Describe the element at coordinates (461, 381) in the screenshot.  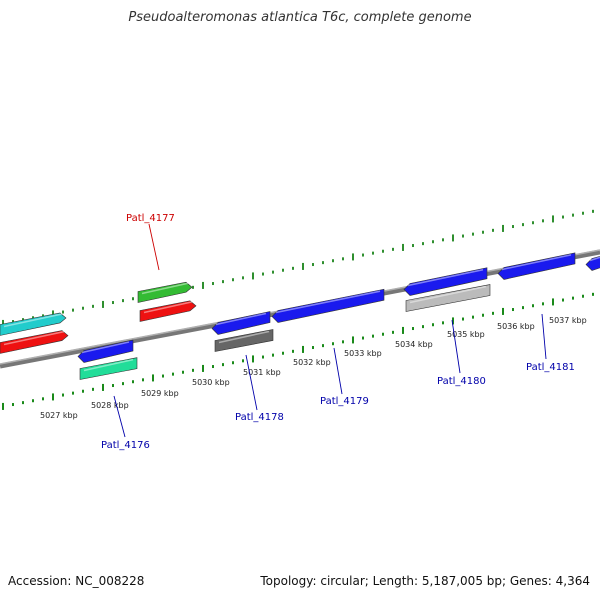
I see `gene-label: Patl_4180` at that location.